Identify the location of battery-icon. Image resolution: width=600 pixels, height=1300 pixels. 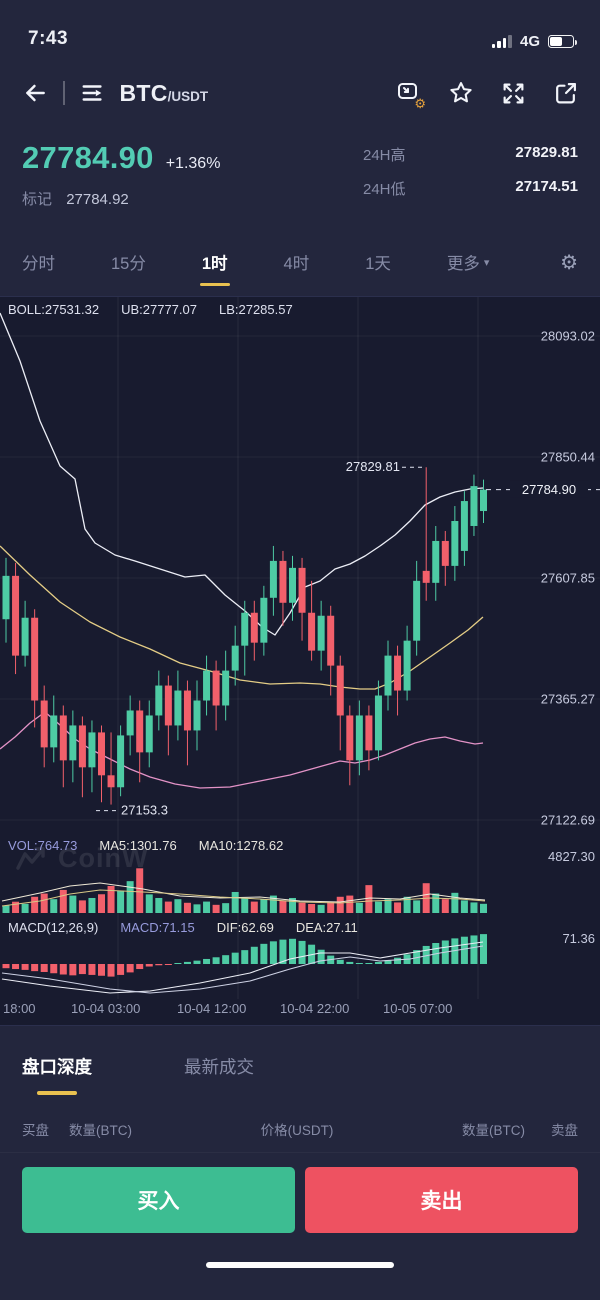
(562, 41).